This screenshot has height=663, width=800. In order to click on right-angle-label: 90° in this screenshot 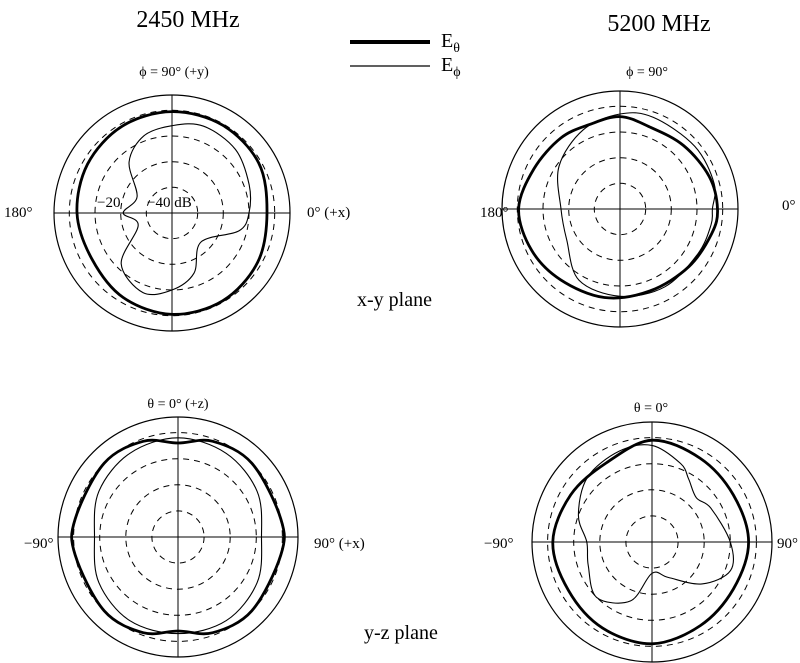, I will do `click(787, 544)`.